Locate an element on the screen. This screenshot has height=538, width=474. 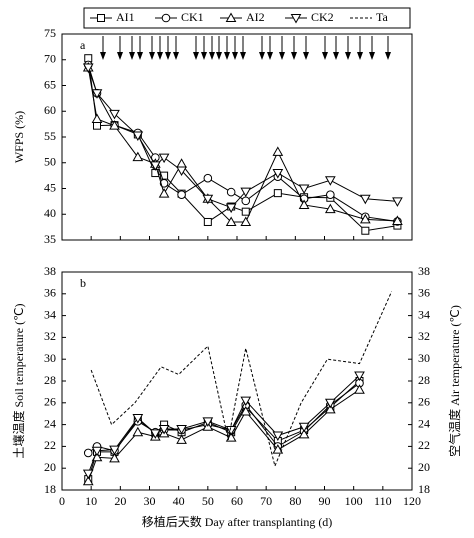
y2-axis-label: 空气温度 Air temperature (℃) is located at coordinates (454, 381).